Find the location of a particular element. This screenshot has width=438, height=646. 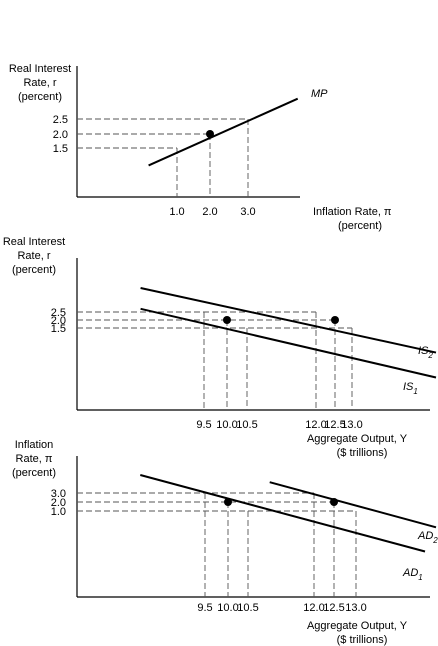

curve-mp is located at coordinates (223, 132).